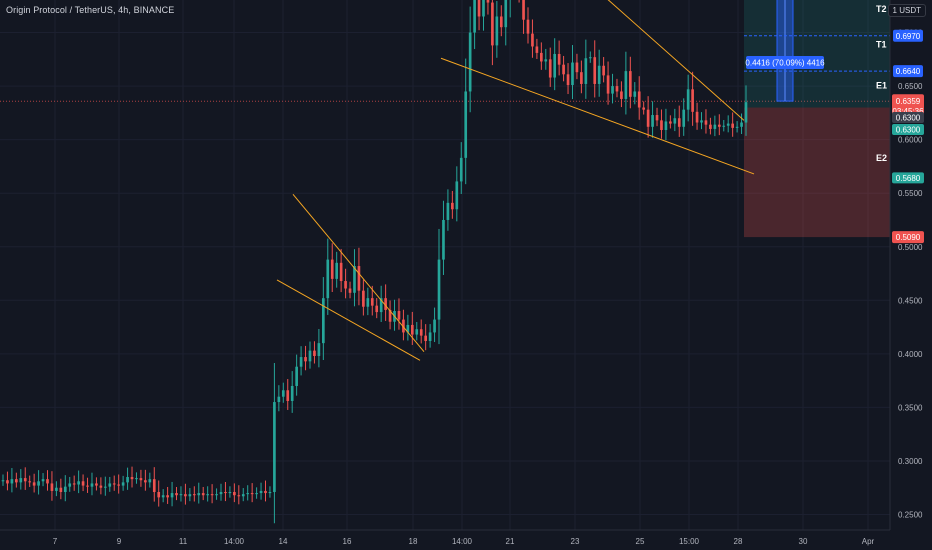  What do you see at coordinates (906, 10) in the screenshot?
I see `currency-button: 1 USDT` at bounding box center [906, 10].